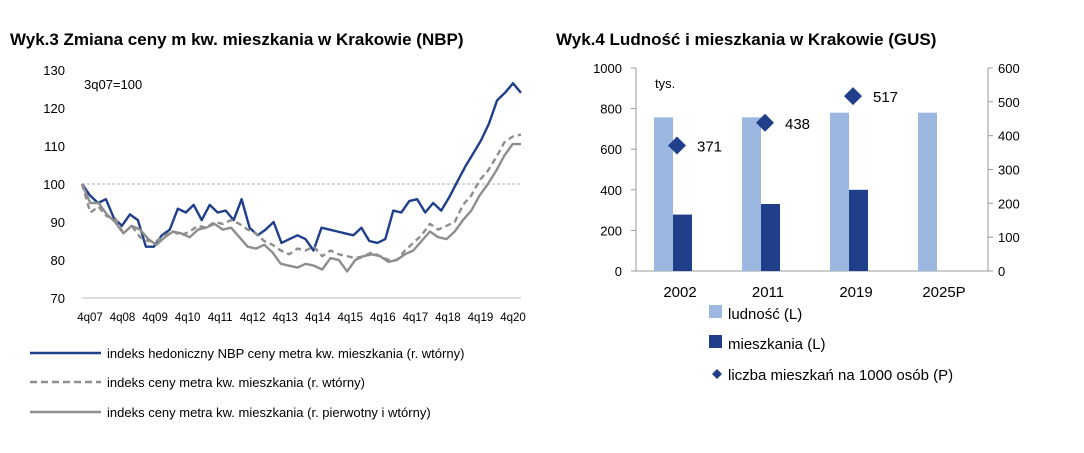 The width and height of the screenshot is (1084, 453). Describe the element at coordinates (611, 149) in the screenshot. I see `chart2-left-tick-3: 600` at that location.